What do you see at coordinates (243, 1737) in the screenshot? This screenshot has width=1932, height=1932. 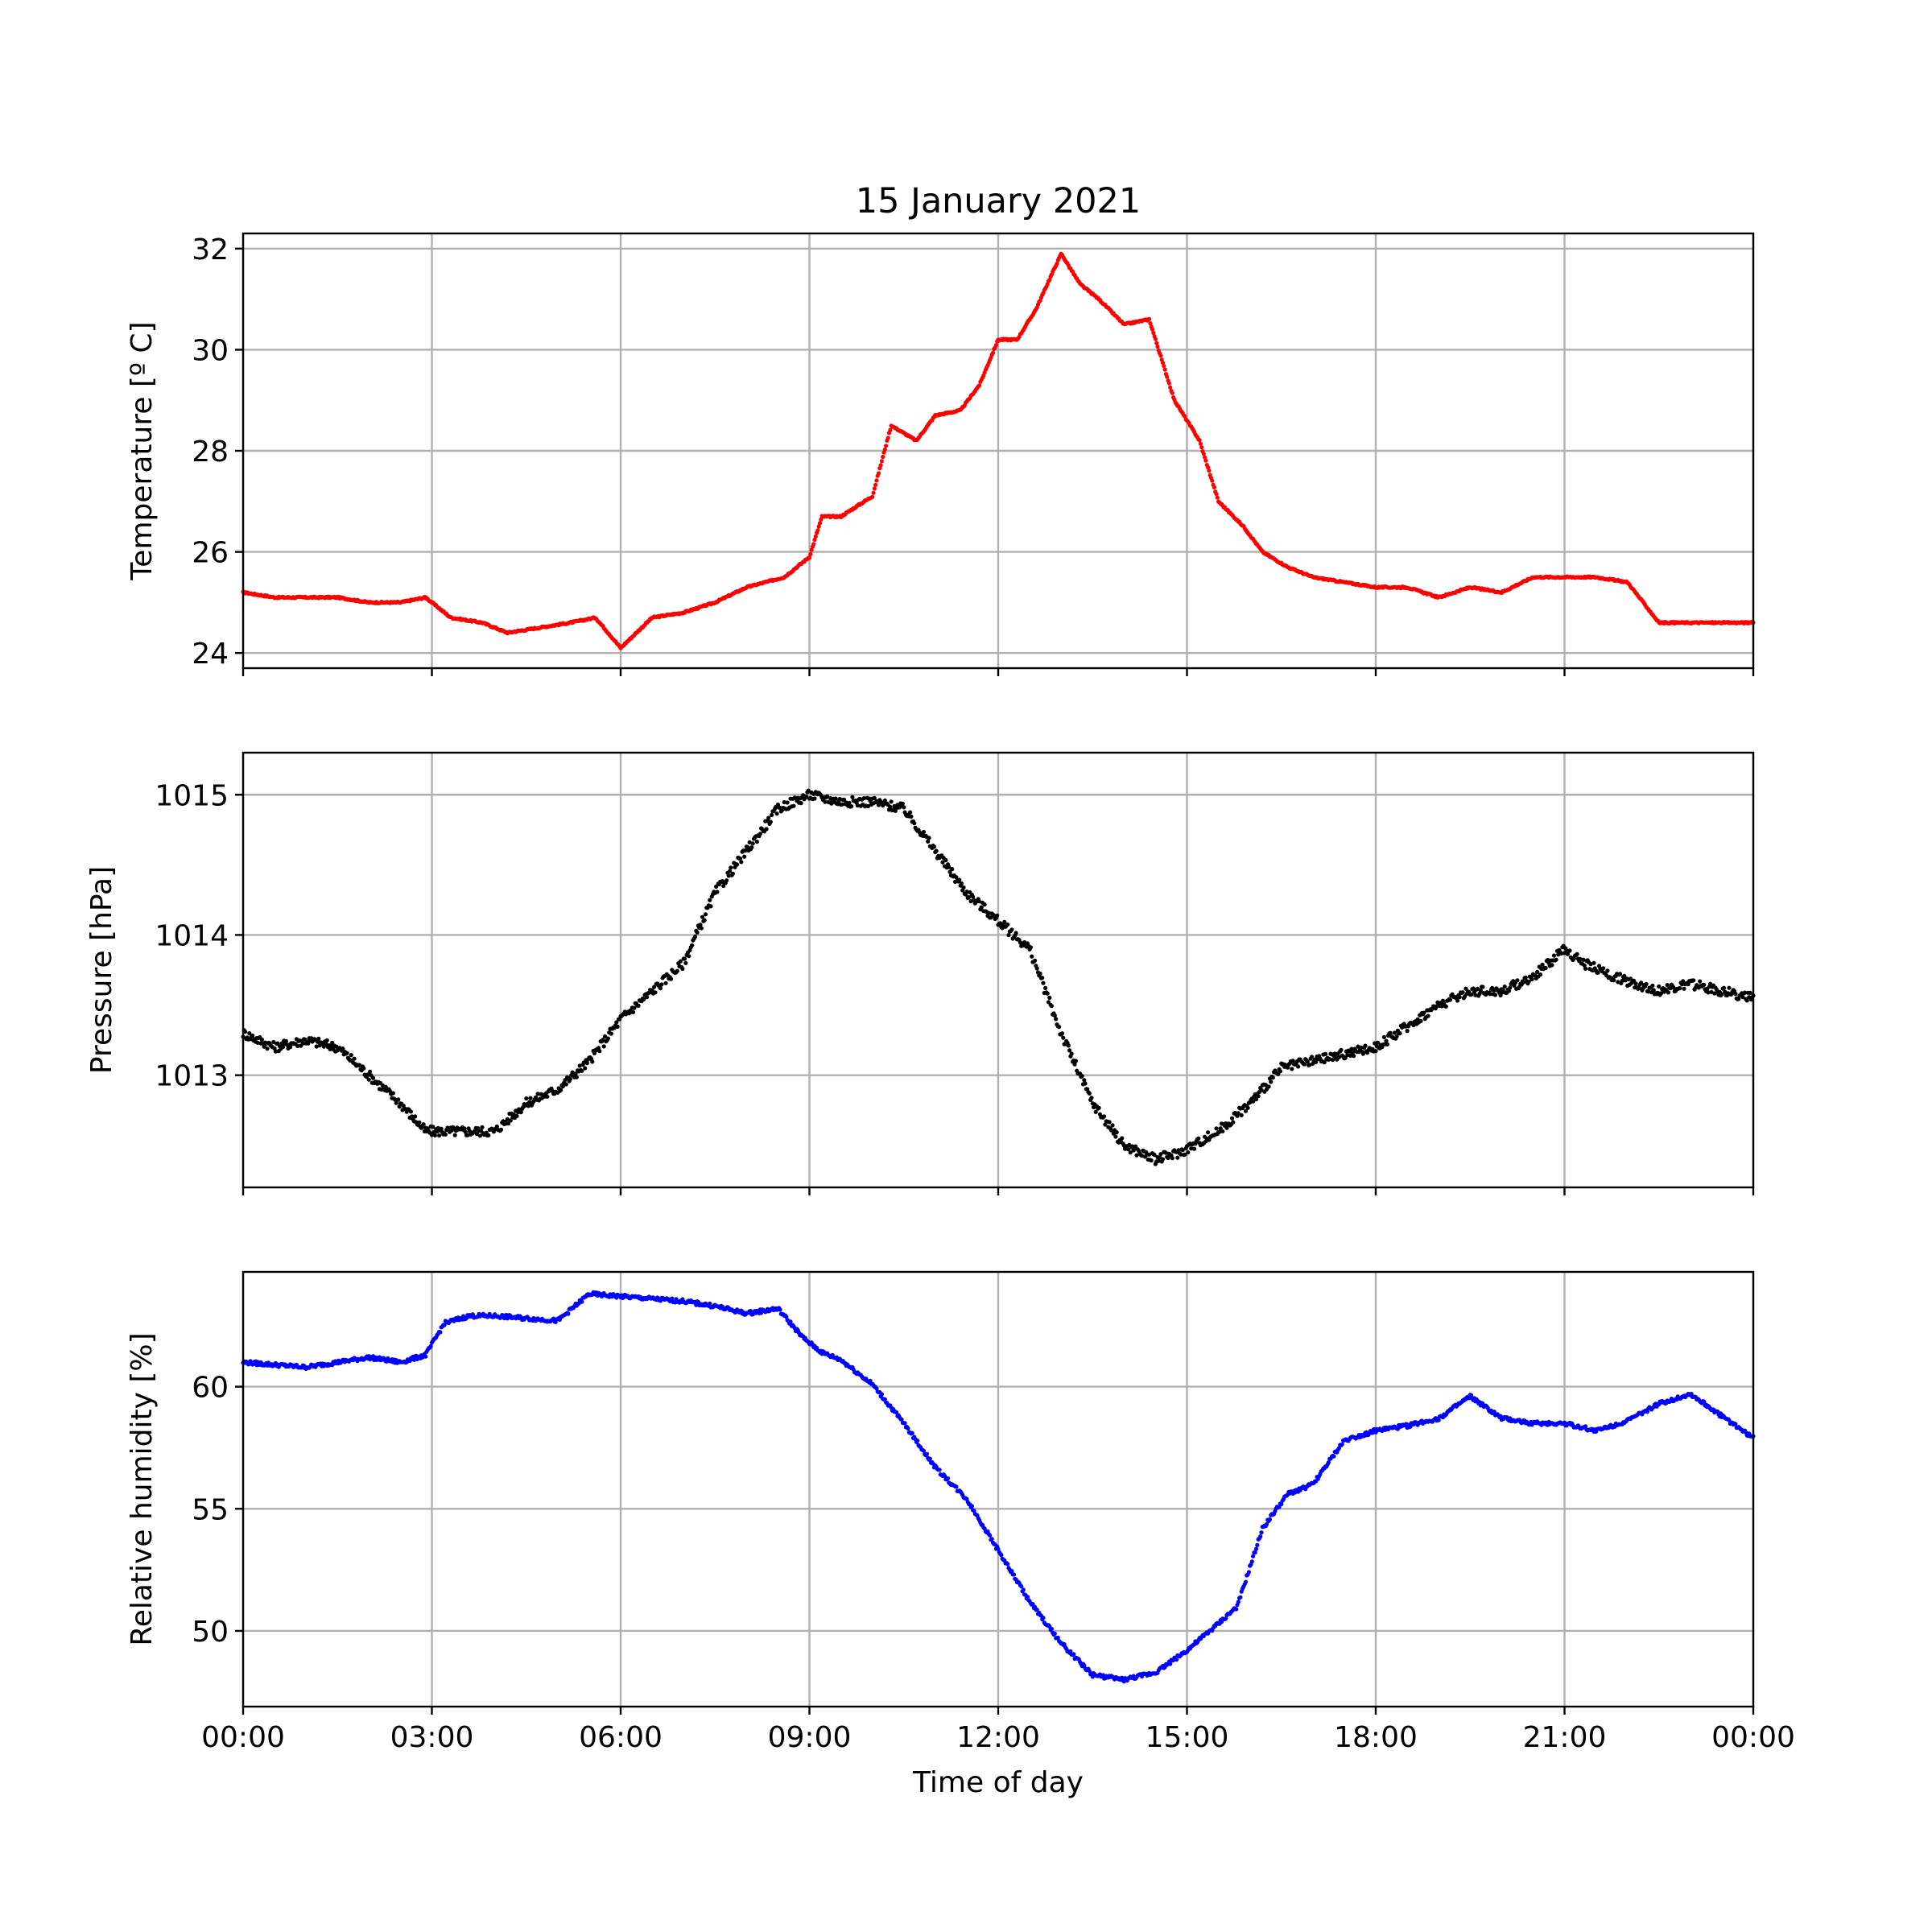 I see `x-tick-label: 00:00` at bounding box center [243, 1737].